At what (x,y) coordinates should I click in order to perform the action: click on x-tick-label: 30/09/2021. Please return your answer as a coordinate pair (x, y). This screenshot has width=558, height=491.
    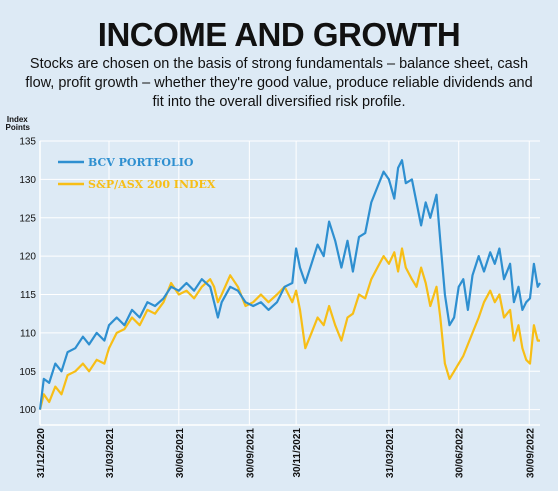
    Looking at the image, I should click on (250, 453).